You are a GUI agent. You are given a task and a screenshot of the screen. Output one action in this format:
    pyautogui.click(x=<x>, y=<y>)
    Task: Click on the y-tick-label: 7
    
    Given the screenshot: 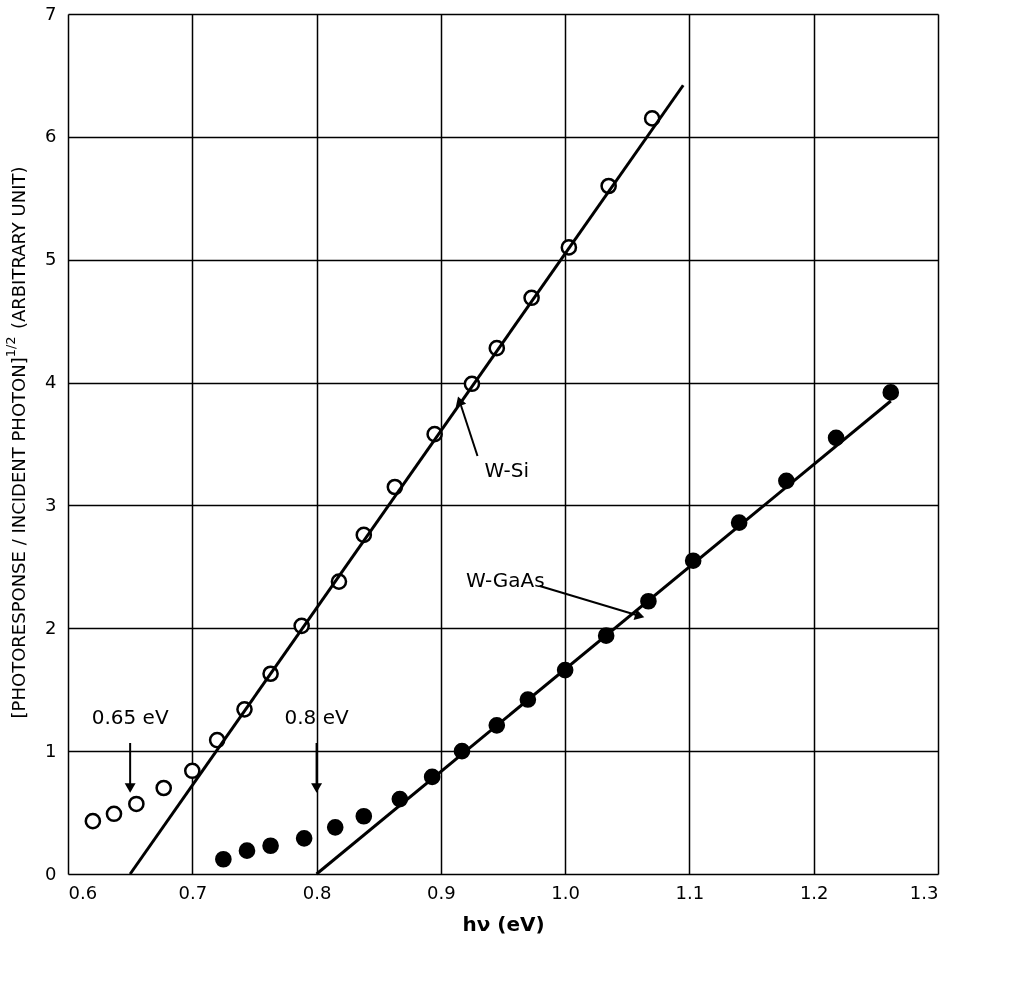 What is the action you would take?
    pyautogui.click(x=51, y=13)
    